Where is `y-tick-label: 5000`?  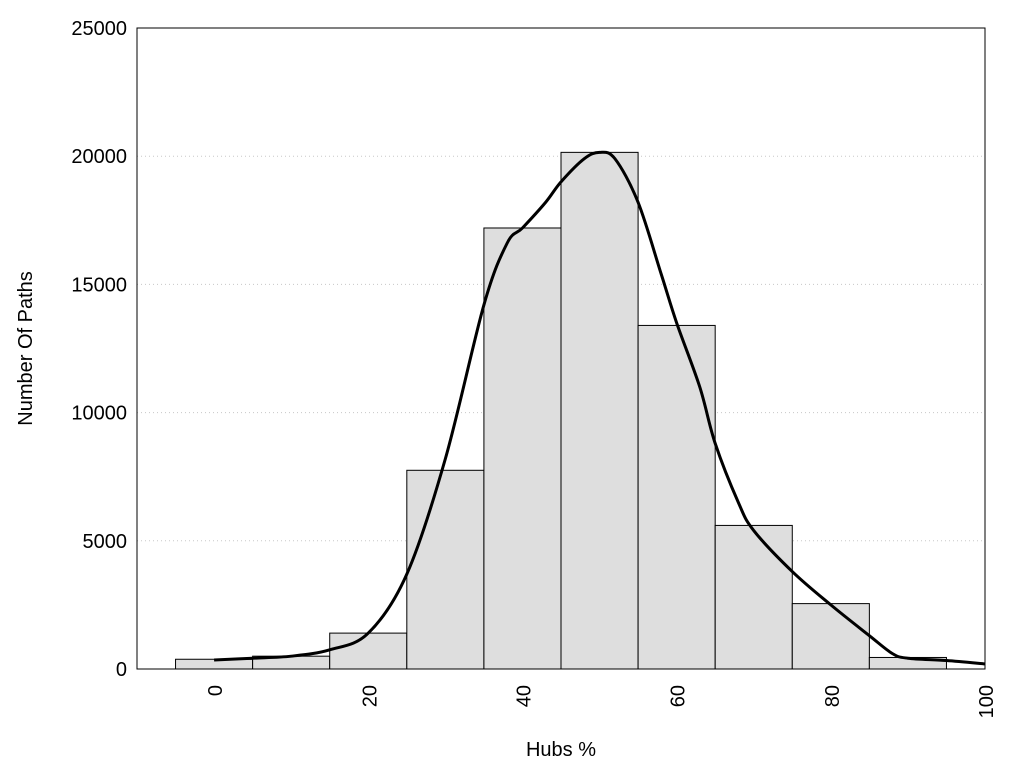 y-tick-label: 5000 is located at coordinates (105, 542).